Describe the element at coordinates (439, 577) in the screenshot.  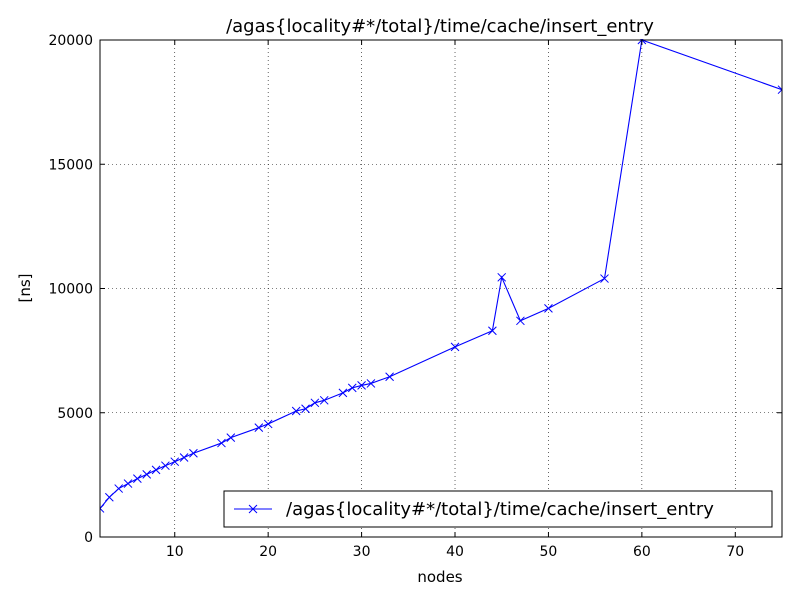
I see `x-axis-label: nodes` at that location.